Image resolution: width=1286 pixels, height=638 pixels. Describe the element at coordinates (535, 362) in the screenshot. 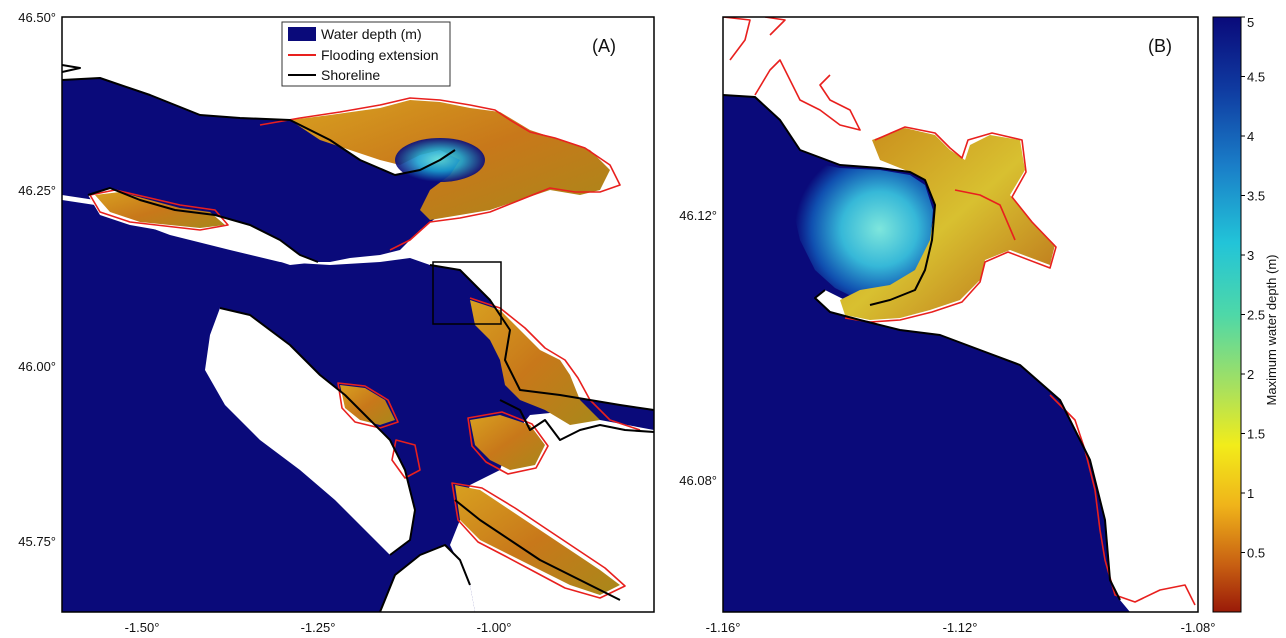

I see `flood-area-east` at that location.